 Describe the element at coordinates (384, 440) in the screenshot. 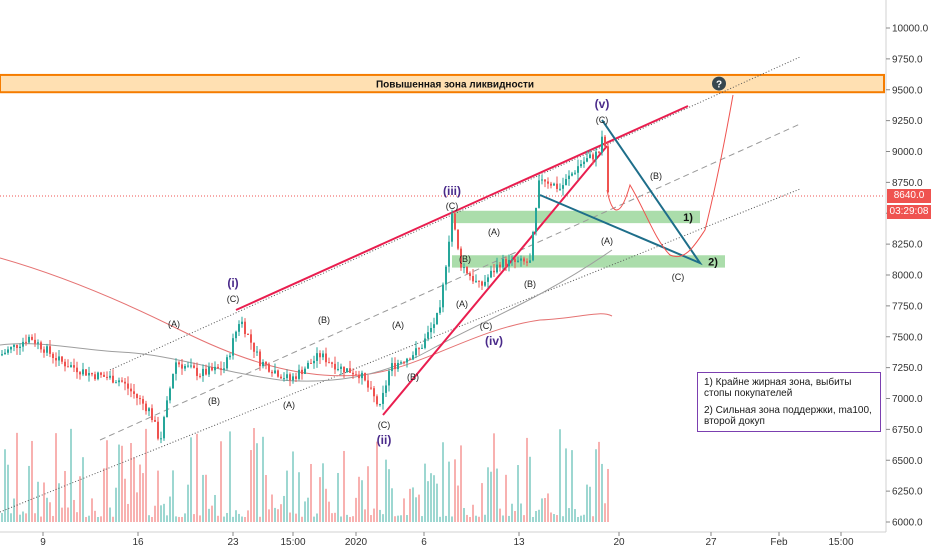

I see `wave-label: (ii)` at that location.